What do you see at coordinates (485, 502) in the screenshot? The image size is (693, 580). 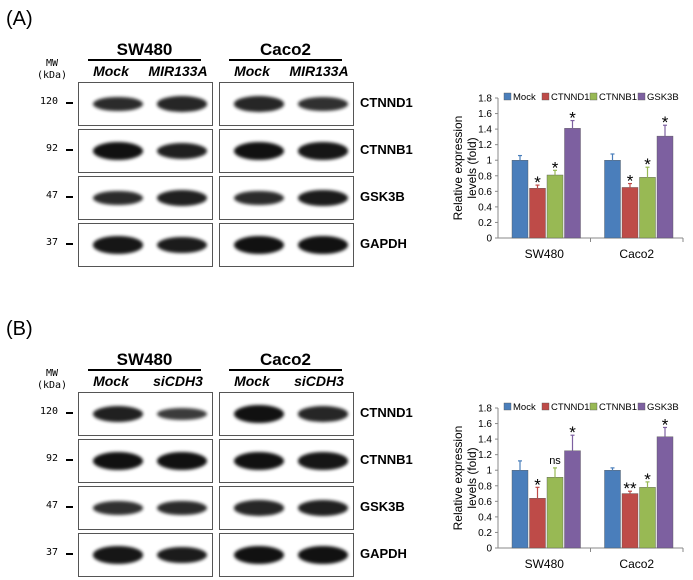 I see `y-tick-label: 0.6` at bounding box center [485, 502].